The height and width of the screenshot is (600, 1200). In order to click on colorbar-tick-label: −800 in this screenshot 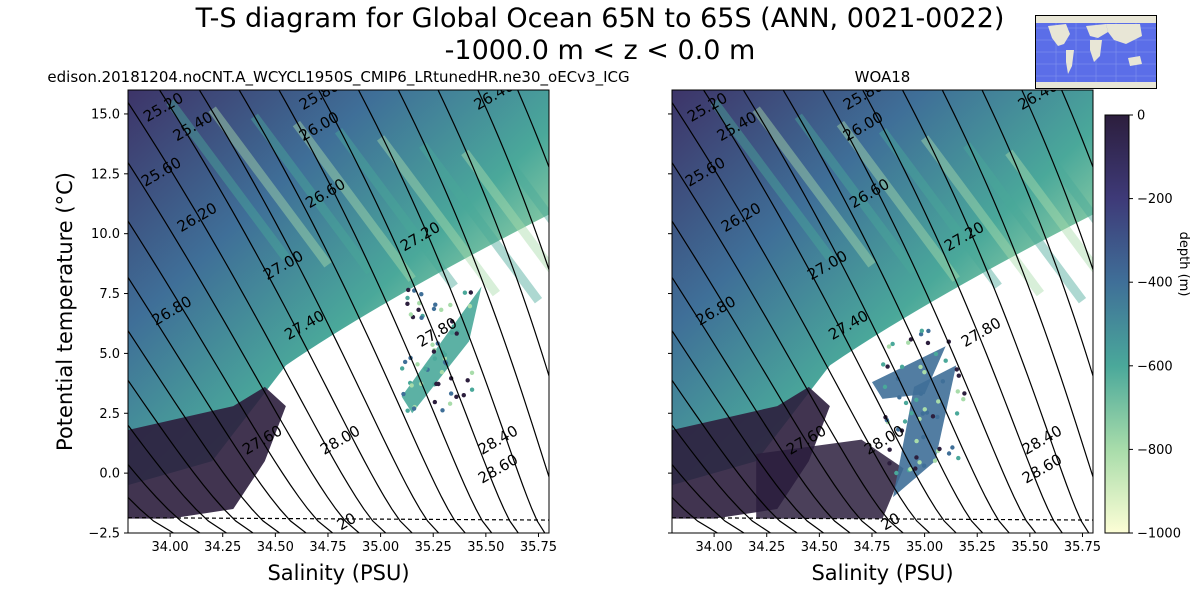, I will do `click(1155, 450)`.